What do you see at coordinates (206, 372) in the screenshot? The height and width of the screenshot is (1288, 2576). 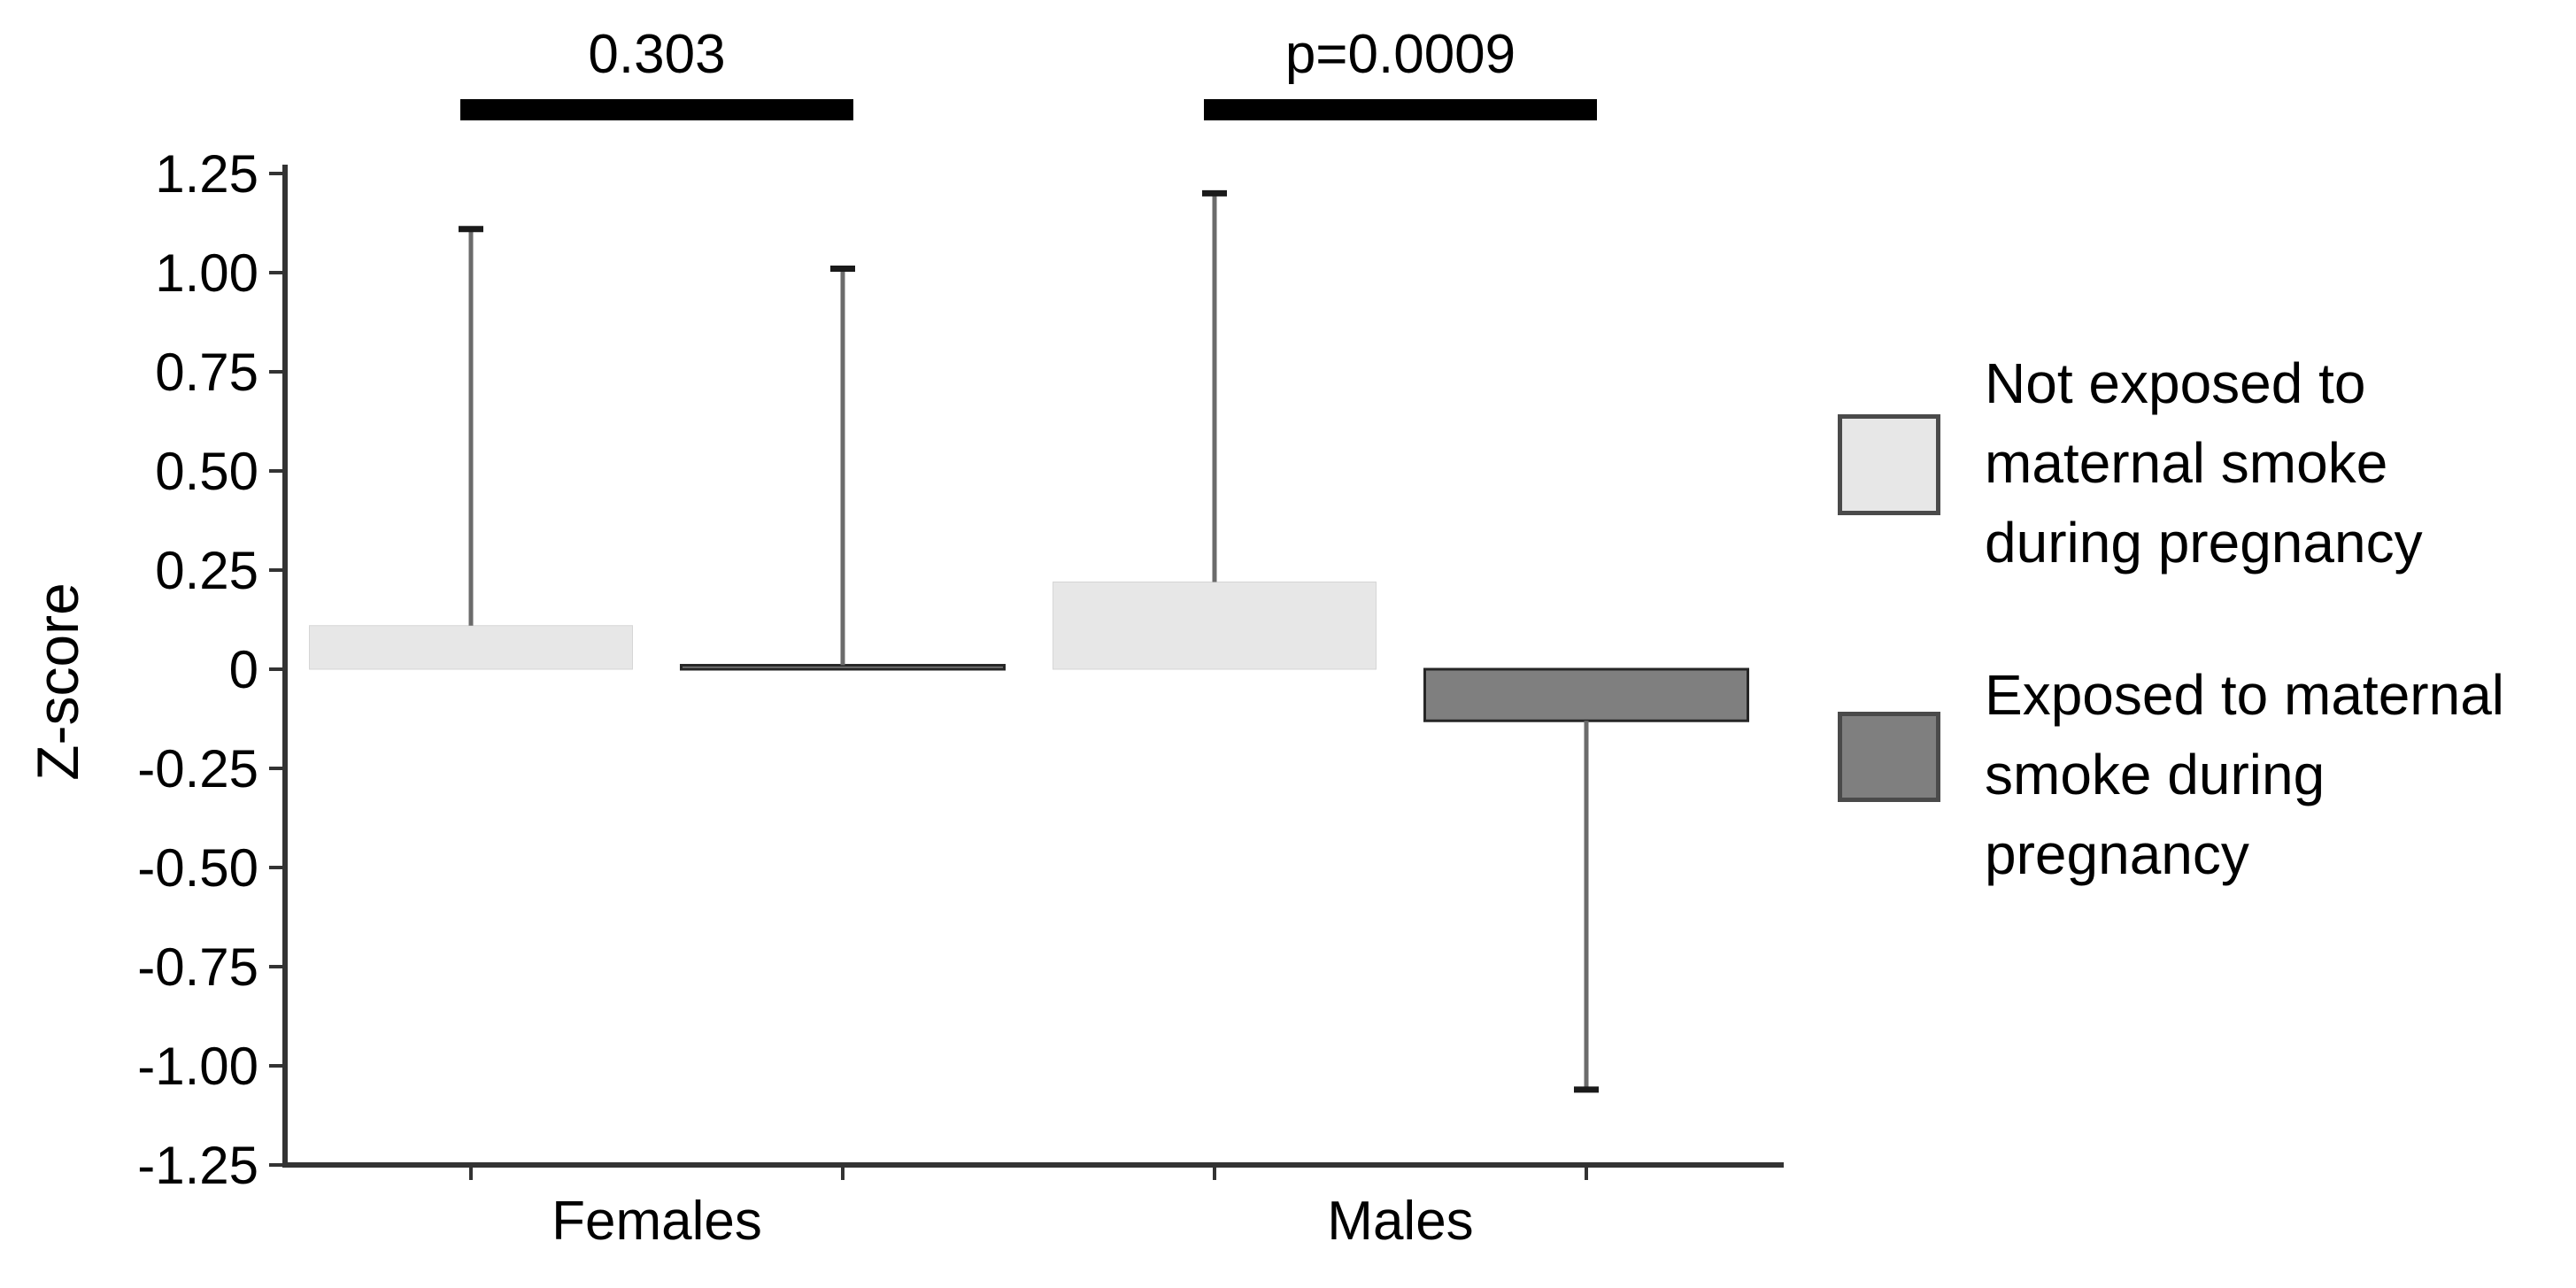 I see `y-tick-label: 0.75` at bounding box center [206, 372].